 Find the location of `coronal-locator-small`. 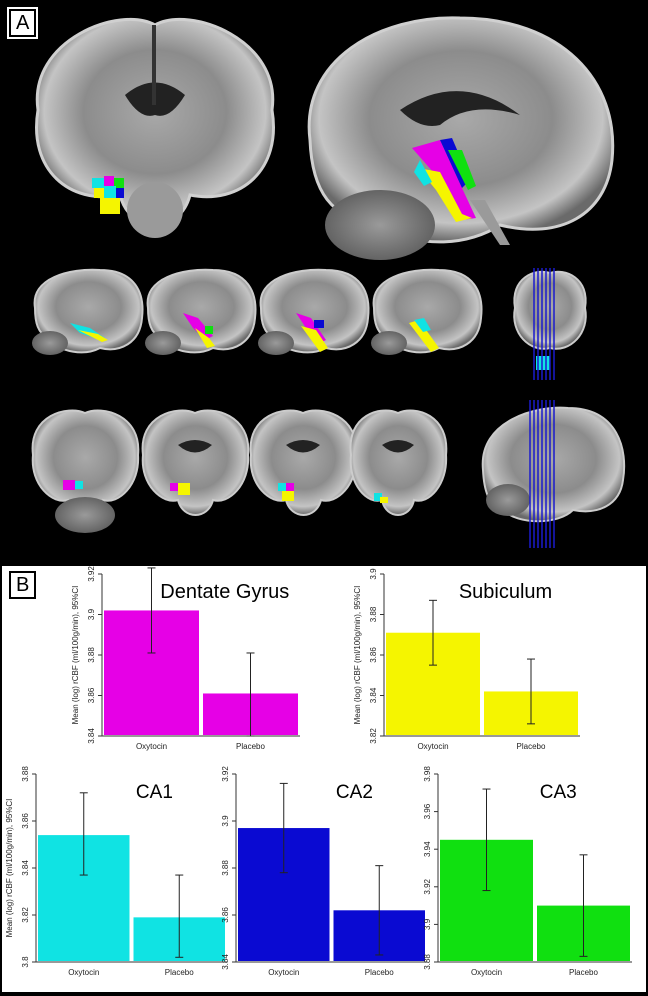

coronal-locator-small is located at coordinates (550, 324).